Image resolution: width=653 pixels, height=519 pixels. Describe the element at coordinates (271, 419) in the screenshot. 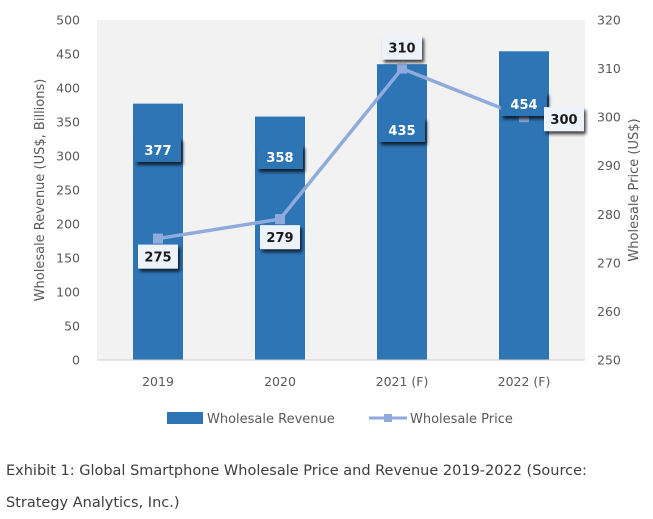

I see `legend-label-revenue: Wholesale Revenue` at that location.